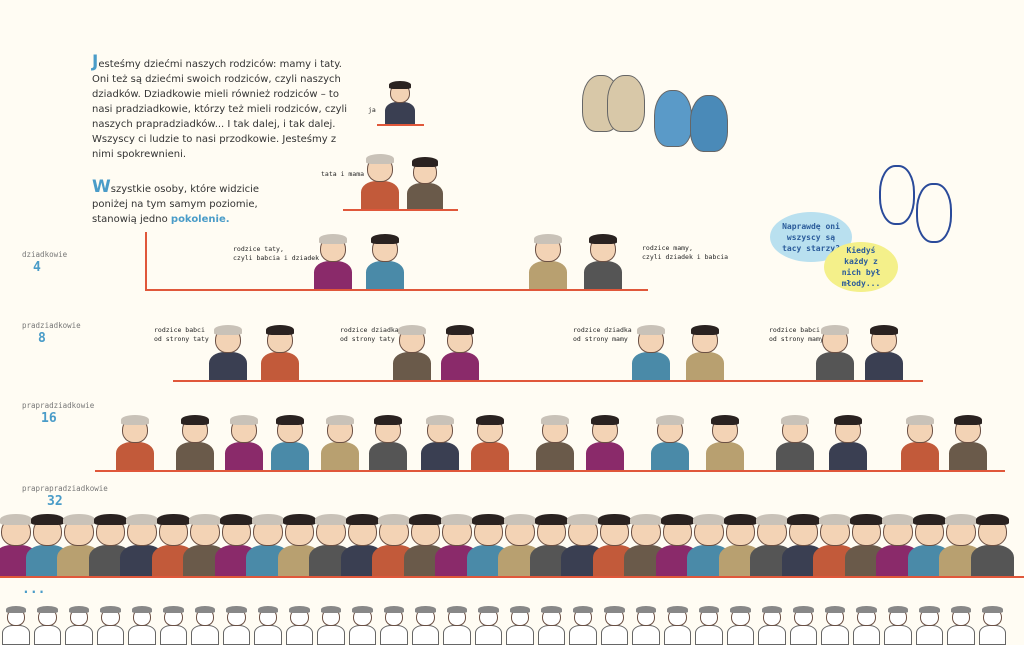 The height and width of the screenshot is (645, 1024). Describe the element at coordinates (369, 334) in the screenshot. I see `caption-gg-dad-grandpa: rodzice dziadka od strony taty` at that location.